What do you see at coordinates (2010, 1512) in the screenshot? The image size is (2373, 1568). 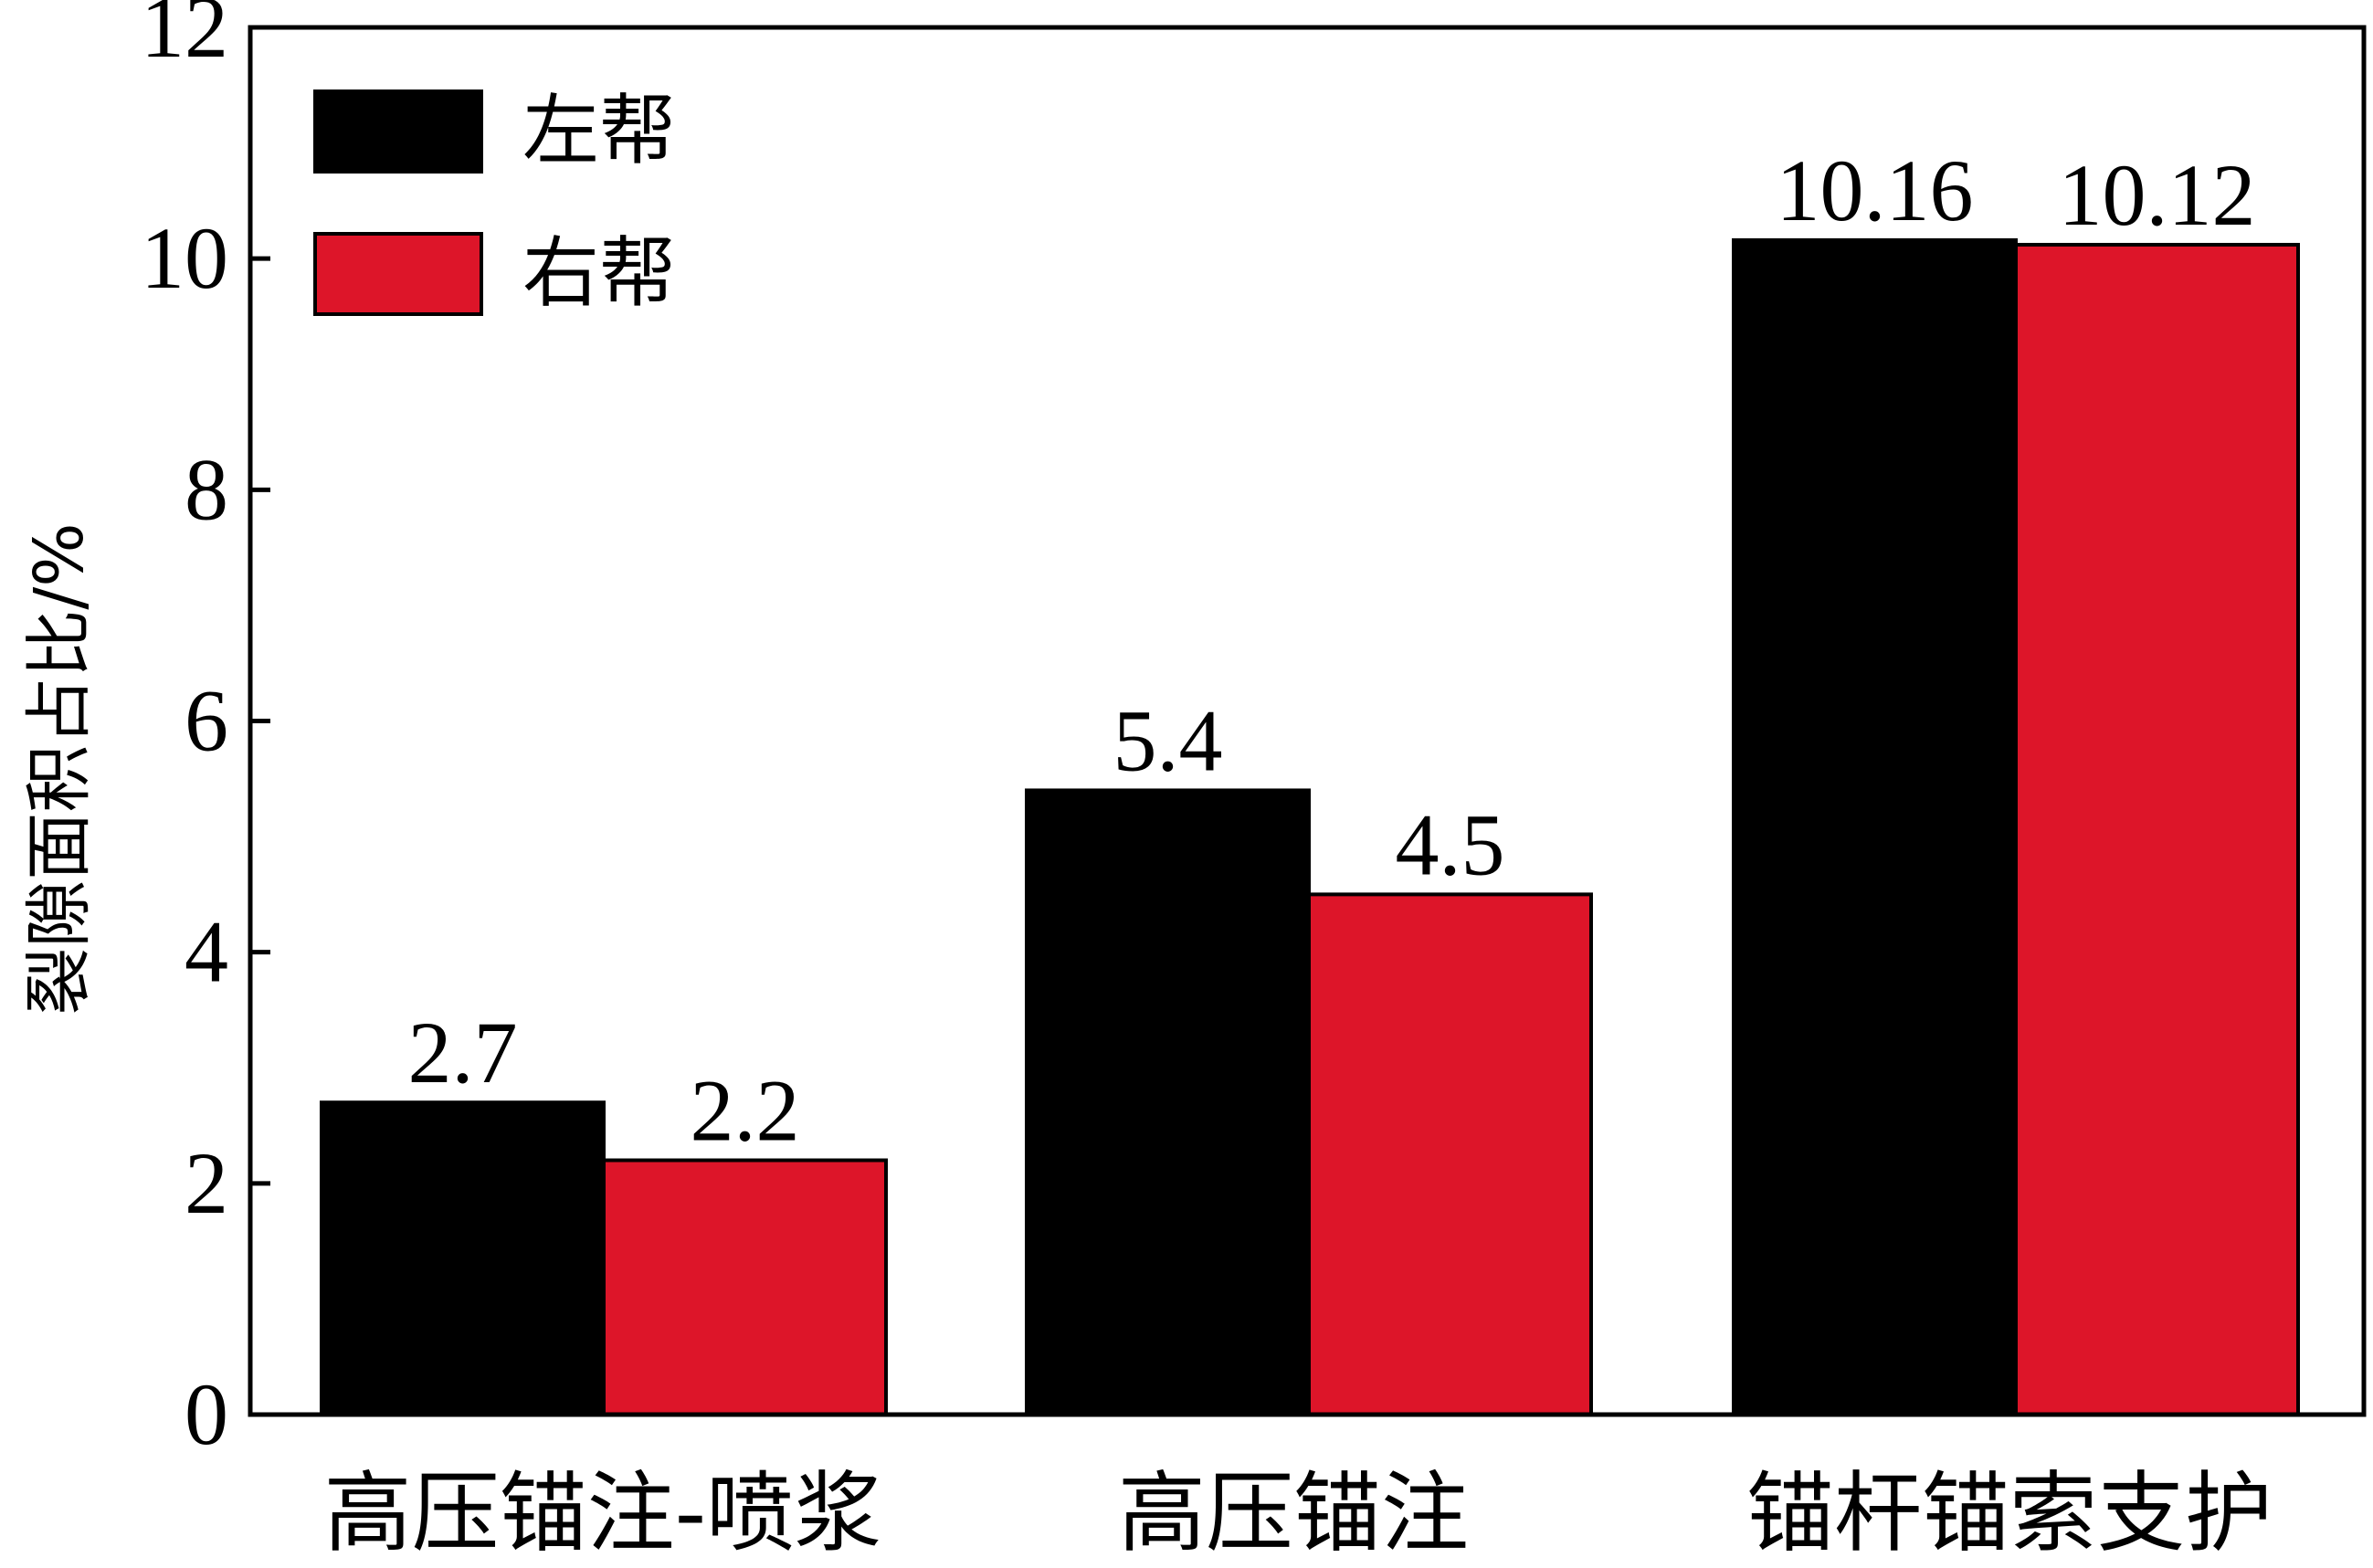 I see `x-tick-label: 锚杆锚索支护` at bounding box center [2010, 1512].